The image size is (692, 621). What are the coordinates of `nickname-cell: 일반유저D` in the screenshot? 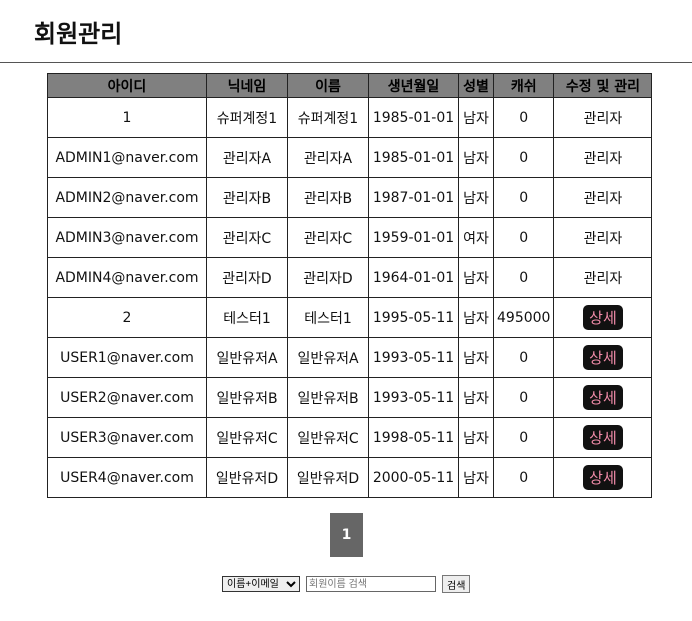 It's located at (247, 477).